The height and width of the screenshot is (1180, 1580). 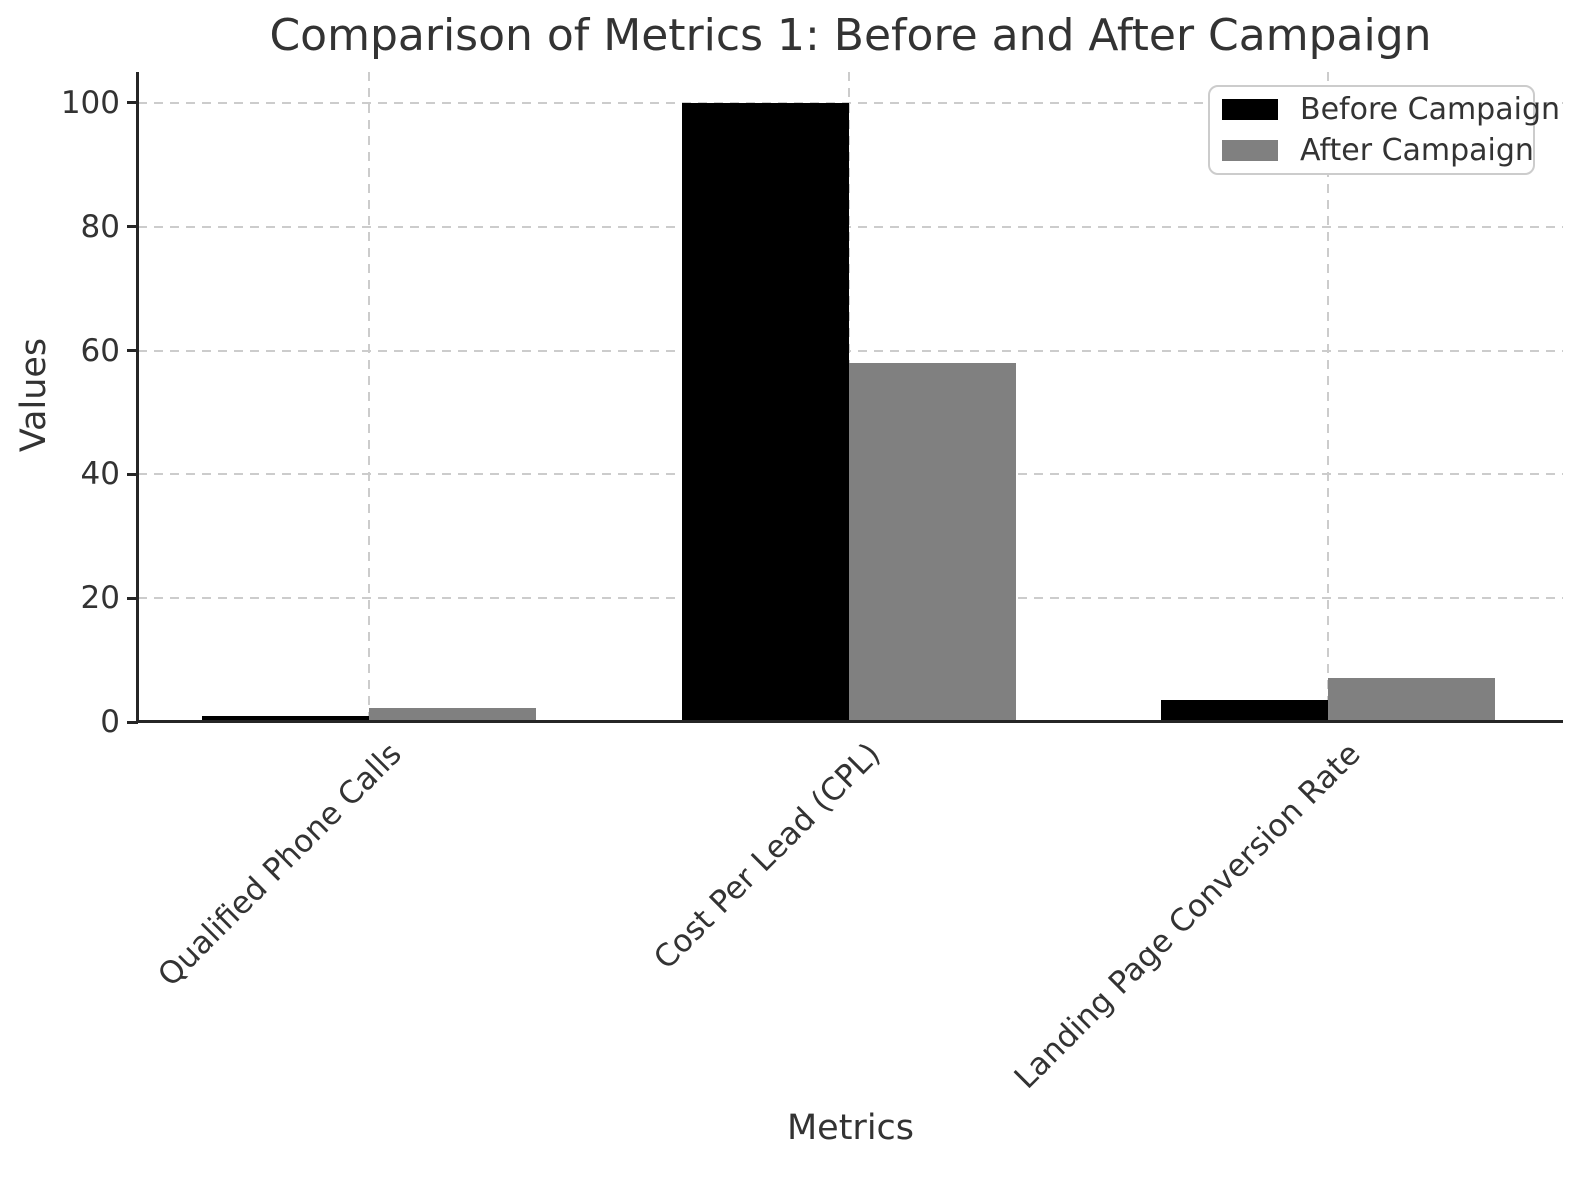 I want to click on y-tick-label: 0, so click(x=110, y=722).